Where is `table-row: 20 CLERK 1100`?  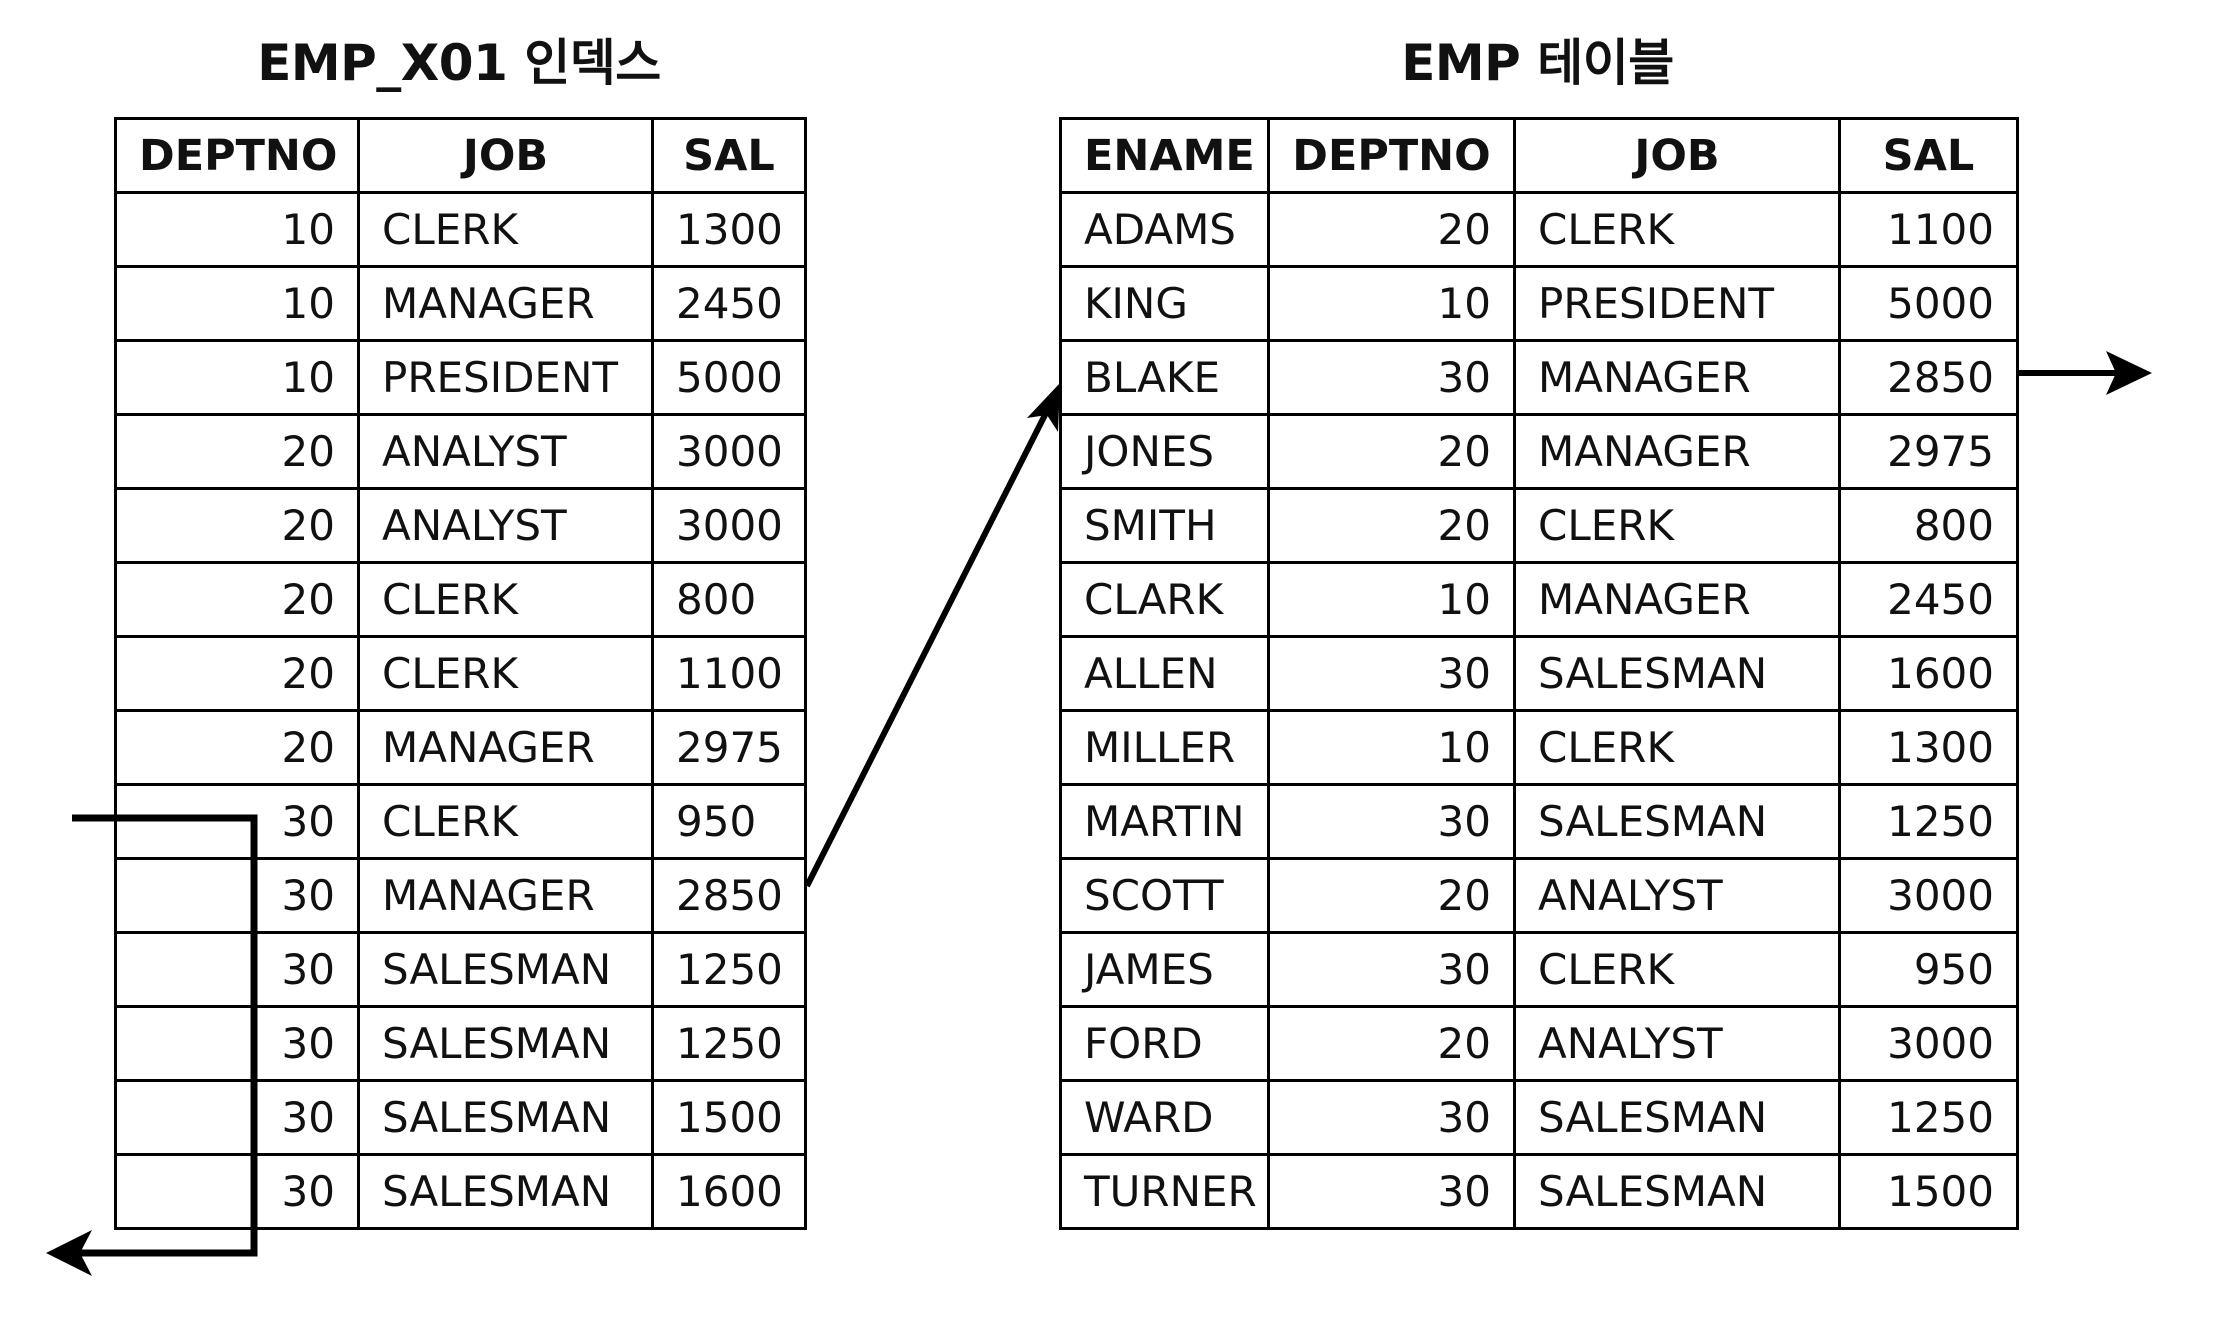
table-row: 20 CLERK 1100 is located at coordinates (460, 673).